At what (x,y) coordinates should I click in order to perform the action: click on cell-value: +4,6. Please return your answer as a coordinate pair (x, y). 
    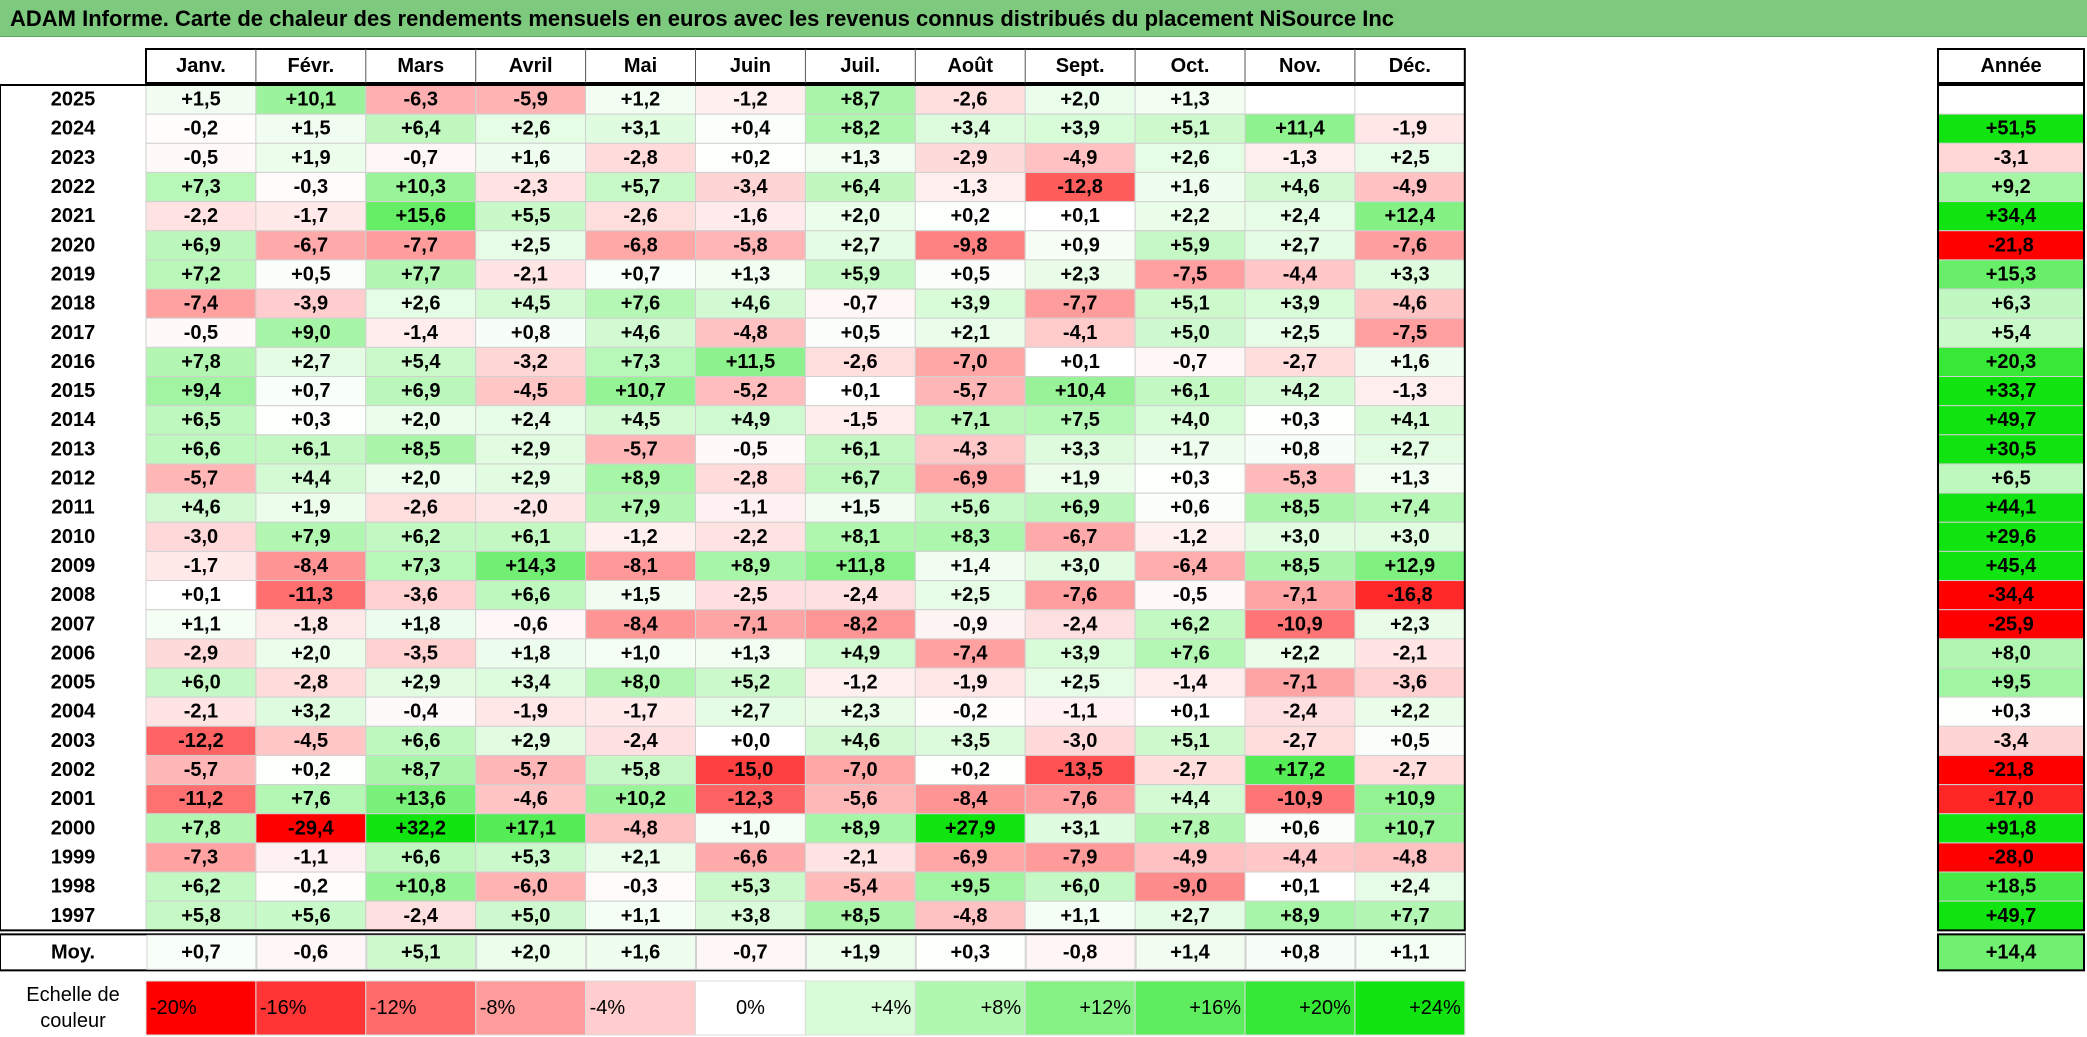
    Looking at the image, I should click on (860, 741).